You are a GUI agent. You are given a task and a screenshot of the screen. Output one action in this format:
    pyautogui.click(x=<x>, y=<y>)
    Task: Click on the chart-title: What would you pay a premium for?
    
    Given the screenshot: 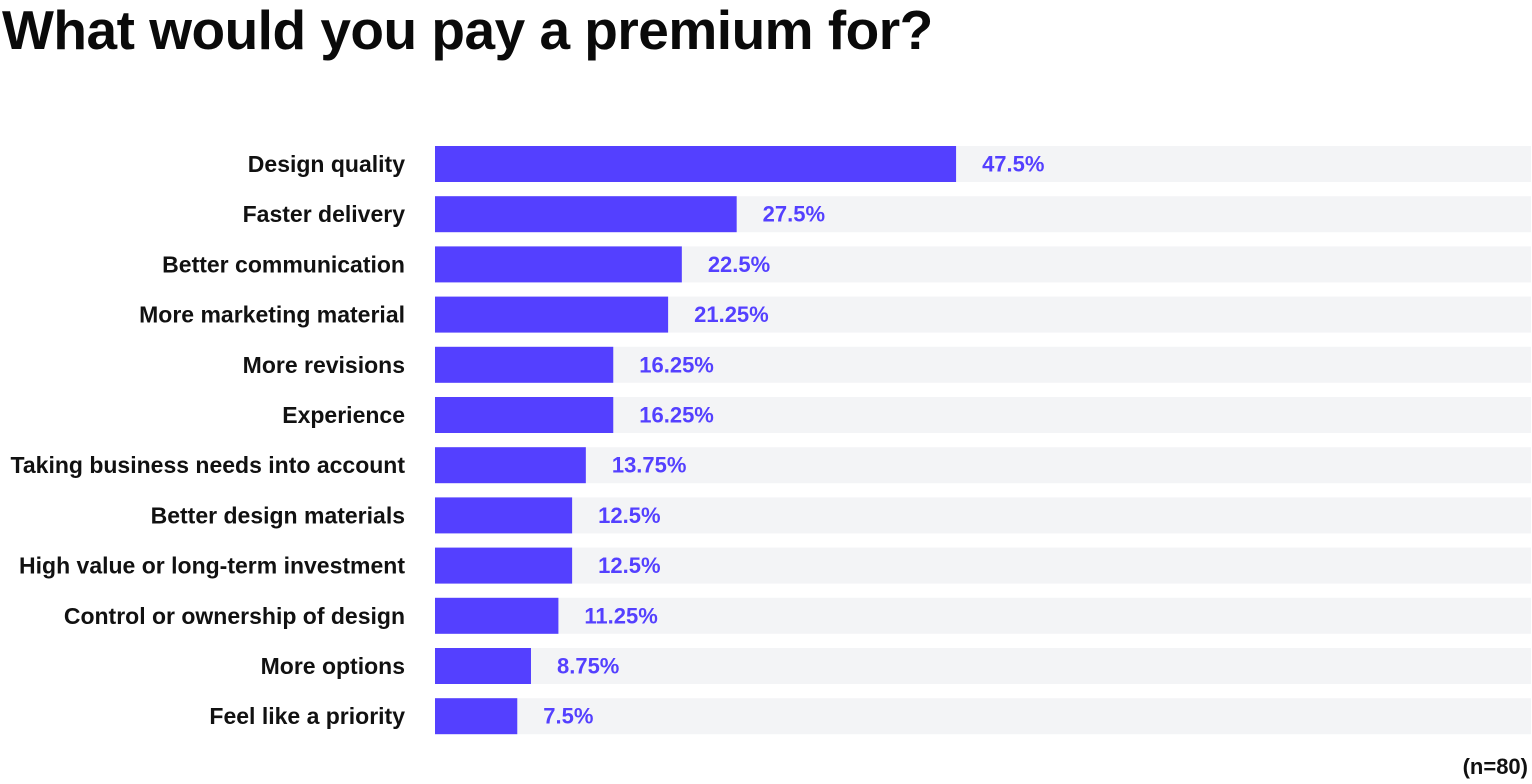 What is the action you would take?
    pyautogui.click(x=467, y=30)
    